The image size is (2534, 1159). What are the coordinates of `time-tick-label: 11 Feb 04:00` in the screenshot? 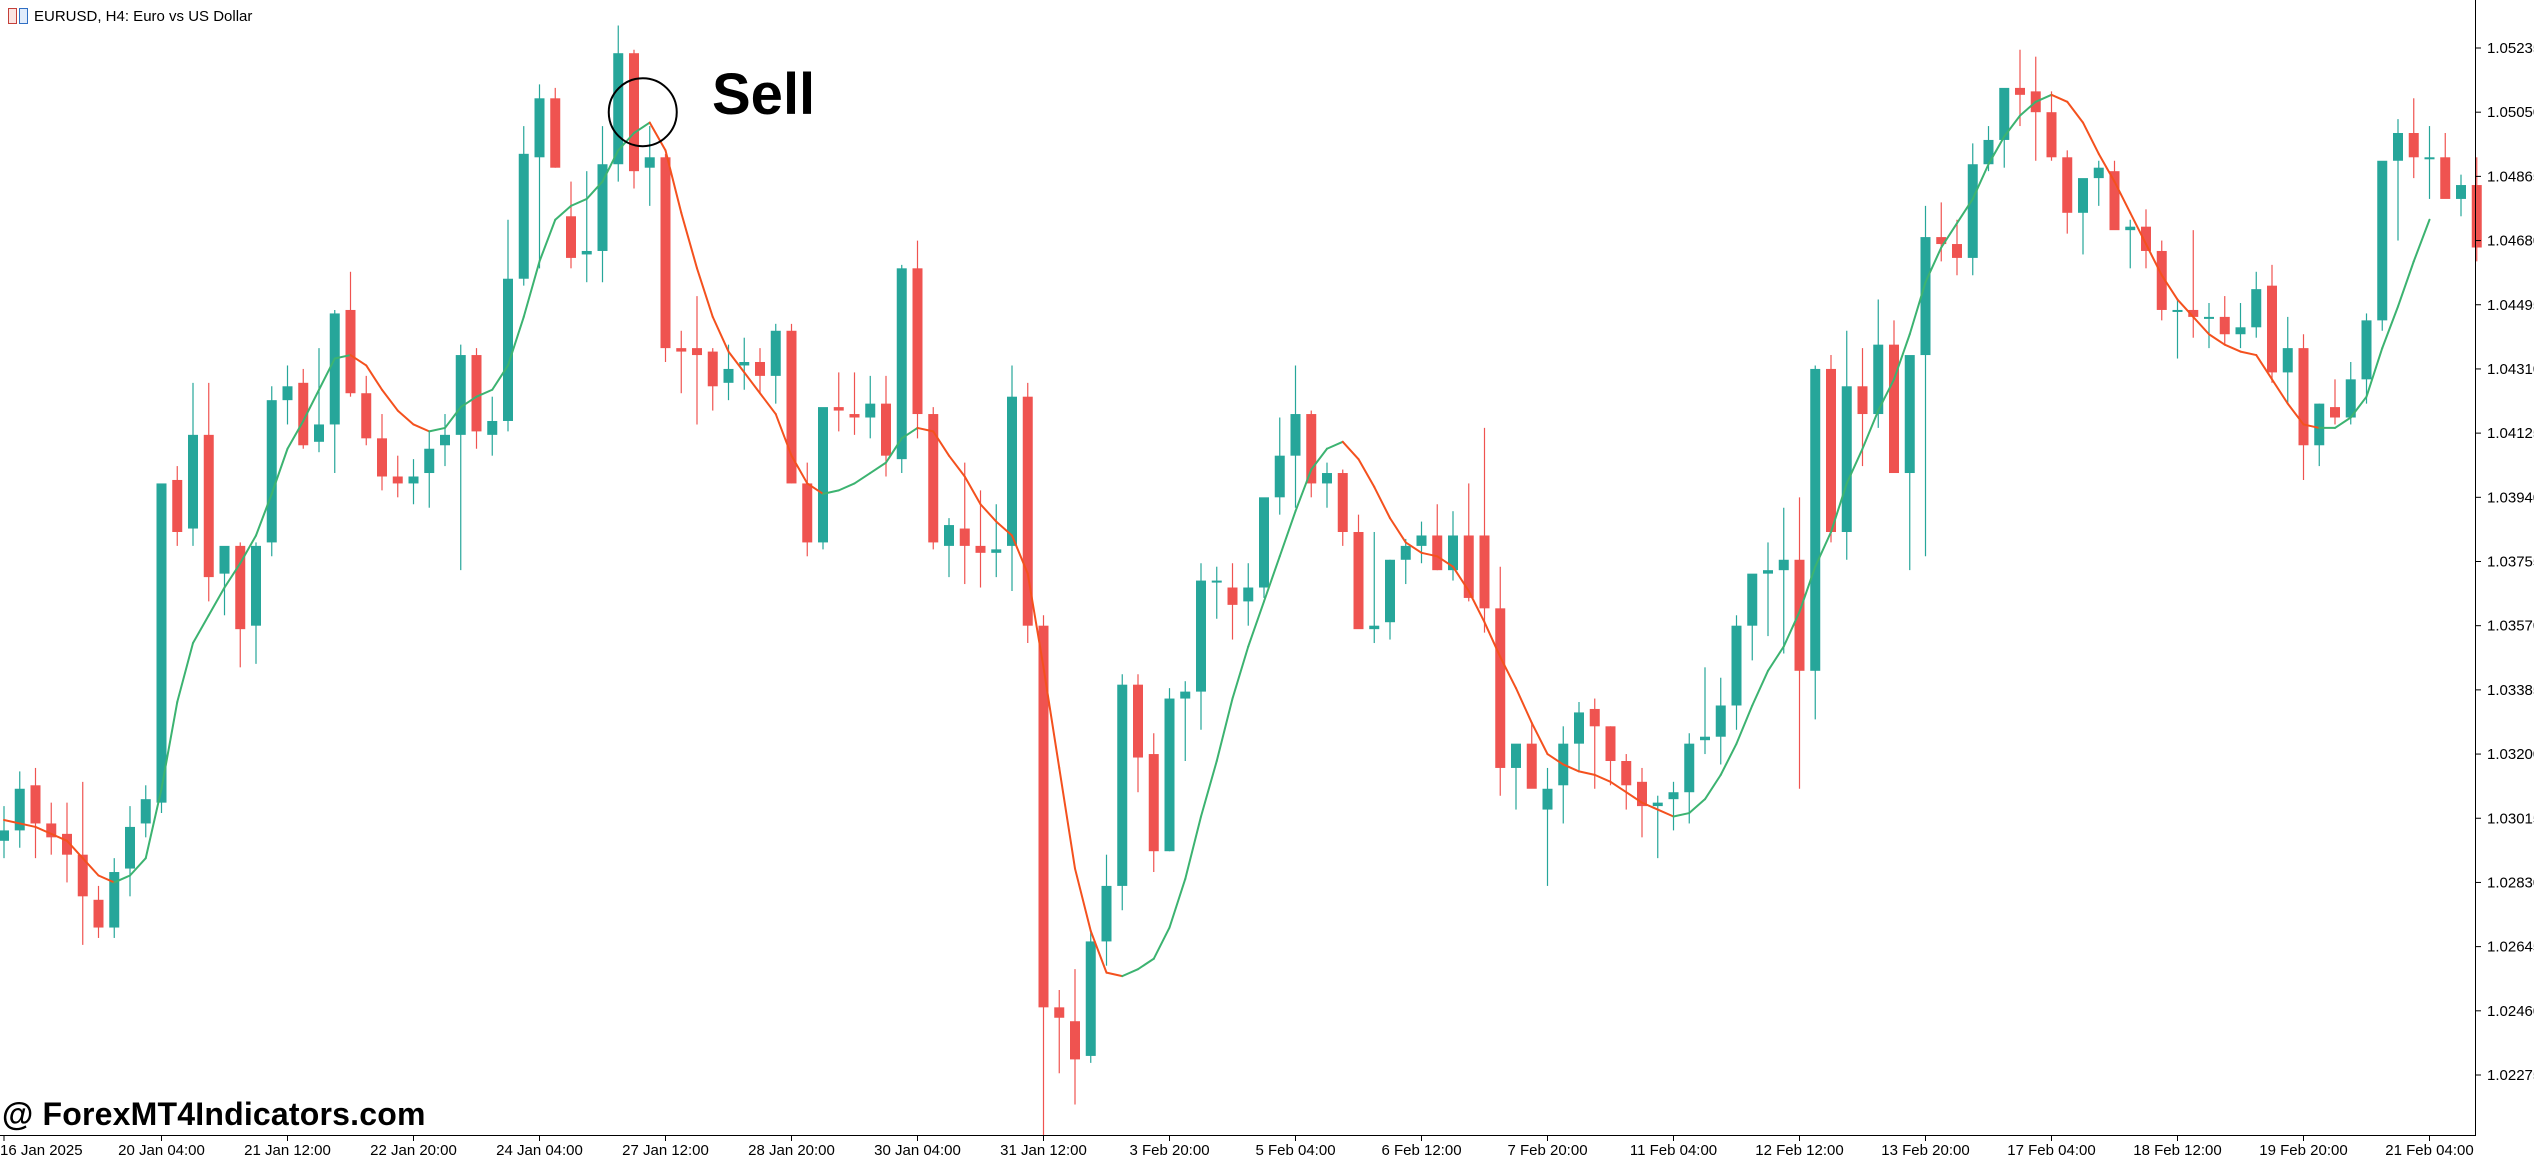 It's located at (1673, 1150).